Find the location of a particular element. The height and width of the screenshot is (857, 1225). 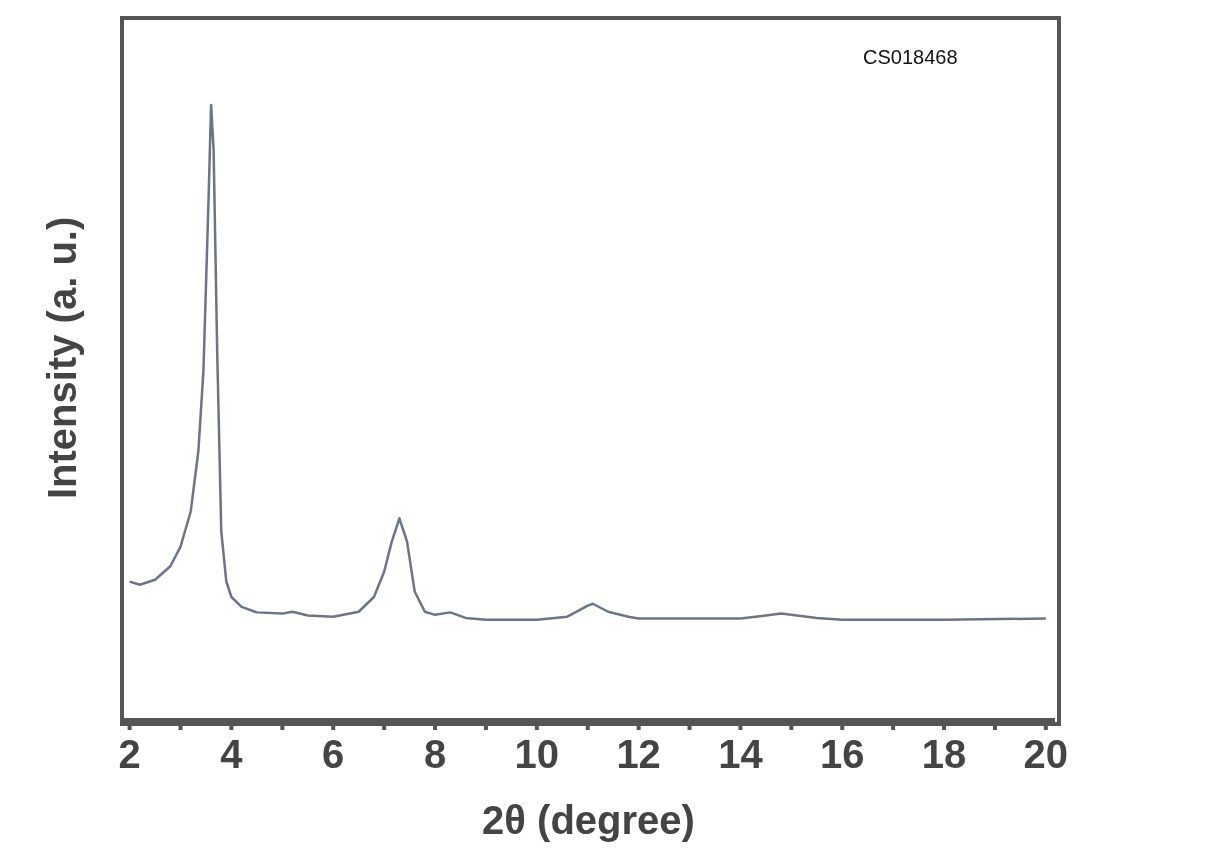

x-tick-label: 18 is located at coordinates (944, 754).